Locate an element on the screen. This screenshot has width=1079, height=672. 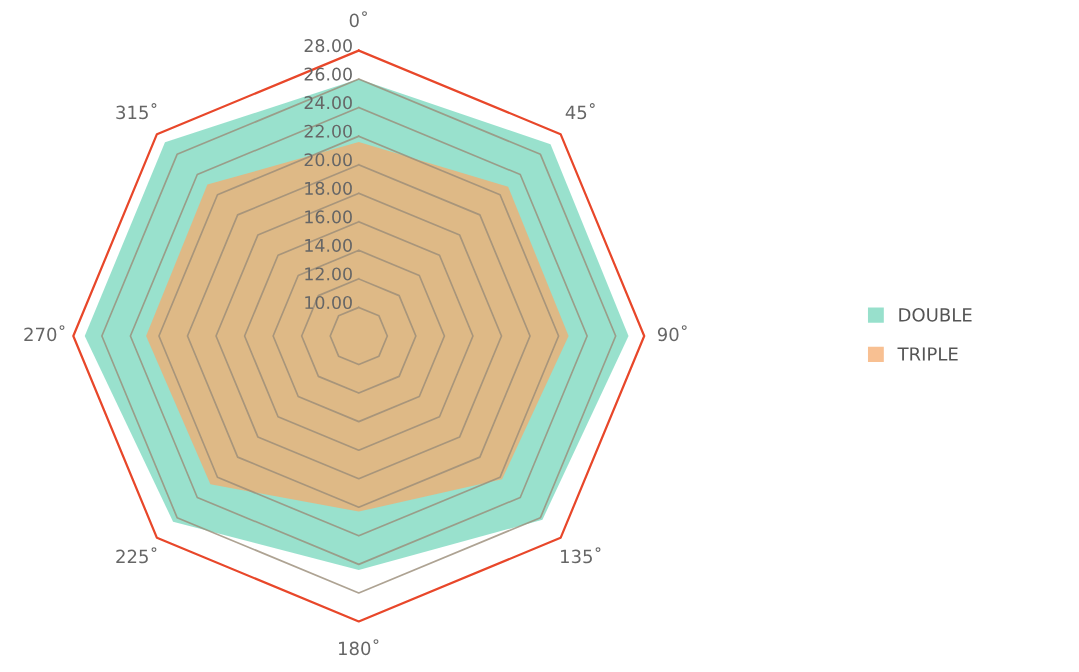
spoke-label: 180˚ is located at coordinates (359, 647).